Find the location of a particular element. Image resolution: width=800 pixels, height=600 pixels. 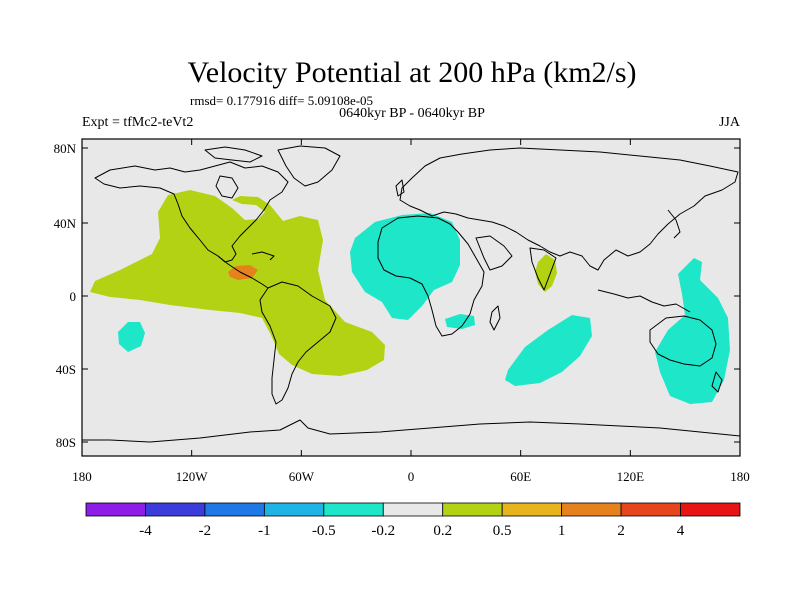

lon-tick-label: 120W is located at coordinates (192, 476).